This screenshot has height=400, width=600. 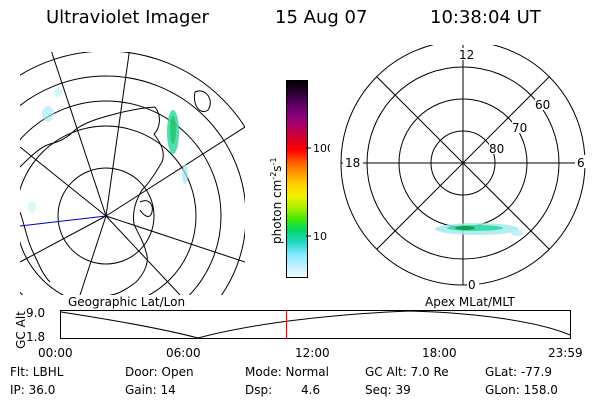 What do you see at coordinates (108, 150) in the screenshot?
I see `aurora-emission` at bounding box center [108, 150].